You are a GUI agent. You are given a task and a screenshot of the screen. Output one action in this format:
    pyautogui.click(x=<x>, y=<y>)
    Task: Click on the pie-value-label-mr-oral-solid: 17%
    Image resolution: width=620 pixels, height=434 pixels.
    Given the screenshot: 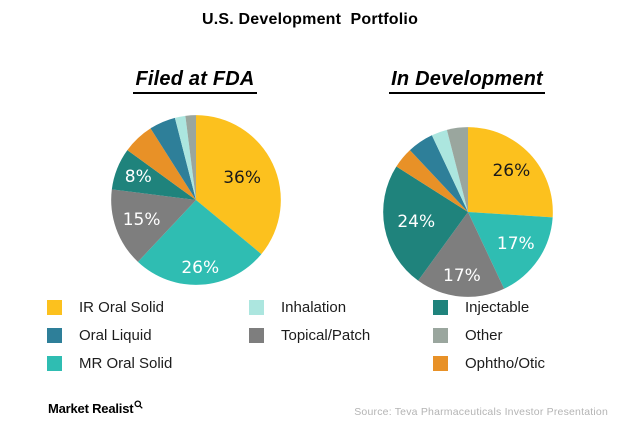 What is the action you would take?
    pyautogui.click(x=515, y=244)
    